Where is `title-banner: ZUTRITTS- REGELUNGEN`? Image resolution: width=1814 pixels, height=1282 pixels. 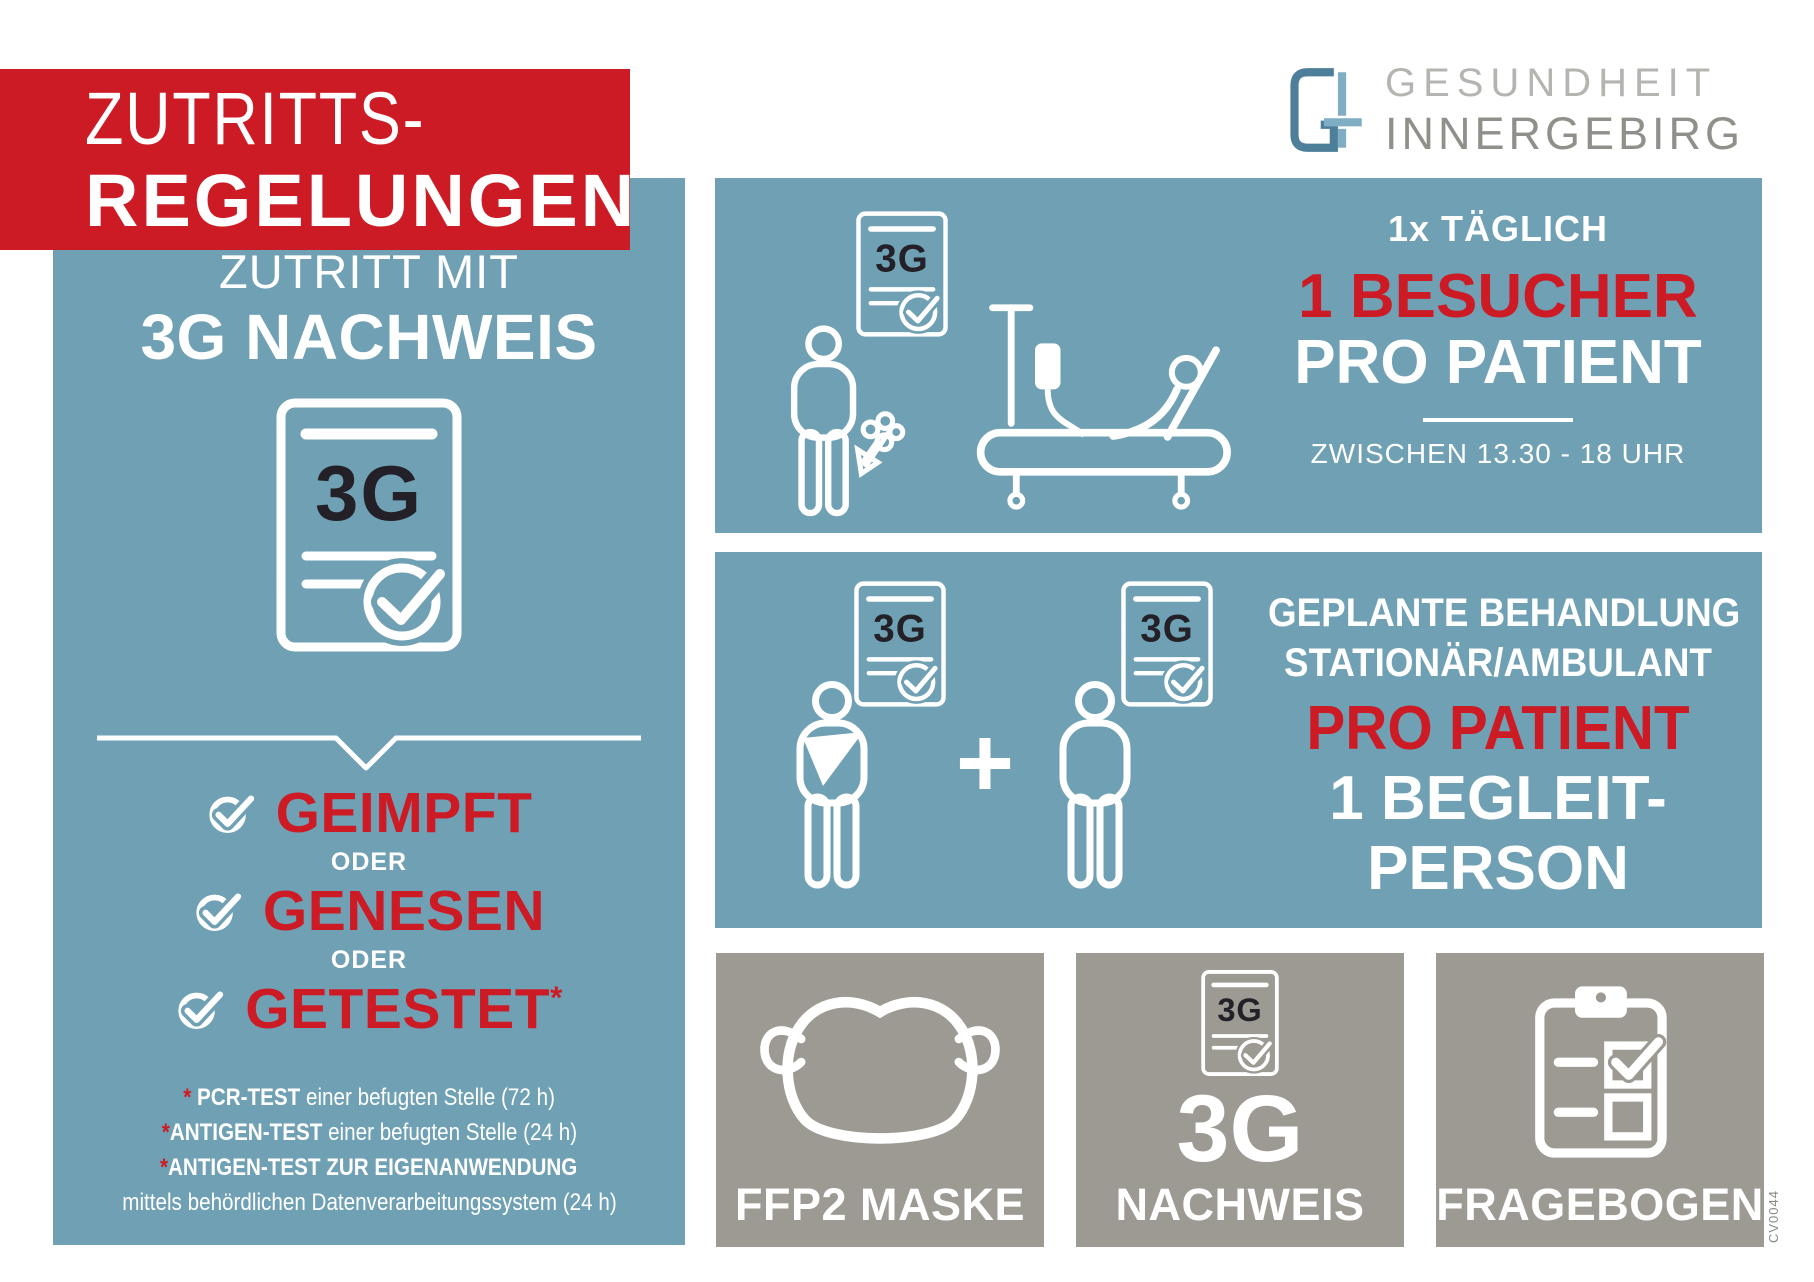
title-banner: ZUTRITTS- REGELUNGEN is located at coordinates (319, 159).